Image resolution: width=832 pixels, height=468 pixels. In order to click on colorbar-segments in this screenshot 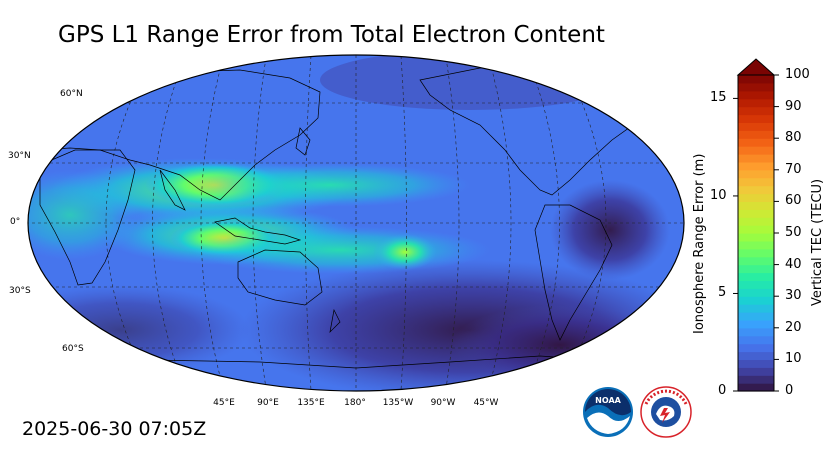, I will do `click(756, 233)`.